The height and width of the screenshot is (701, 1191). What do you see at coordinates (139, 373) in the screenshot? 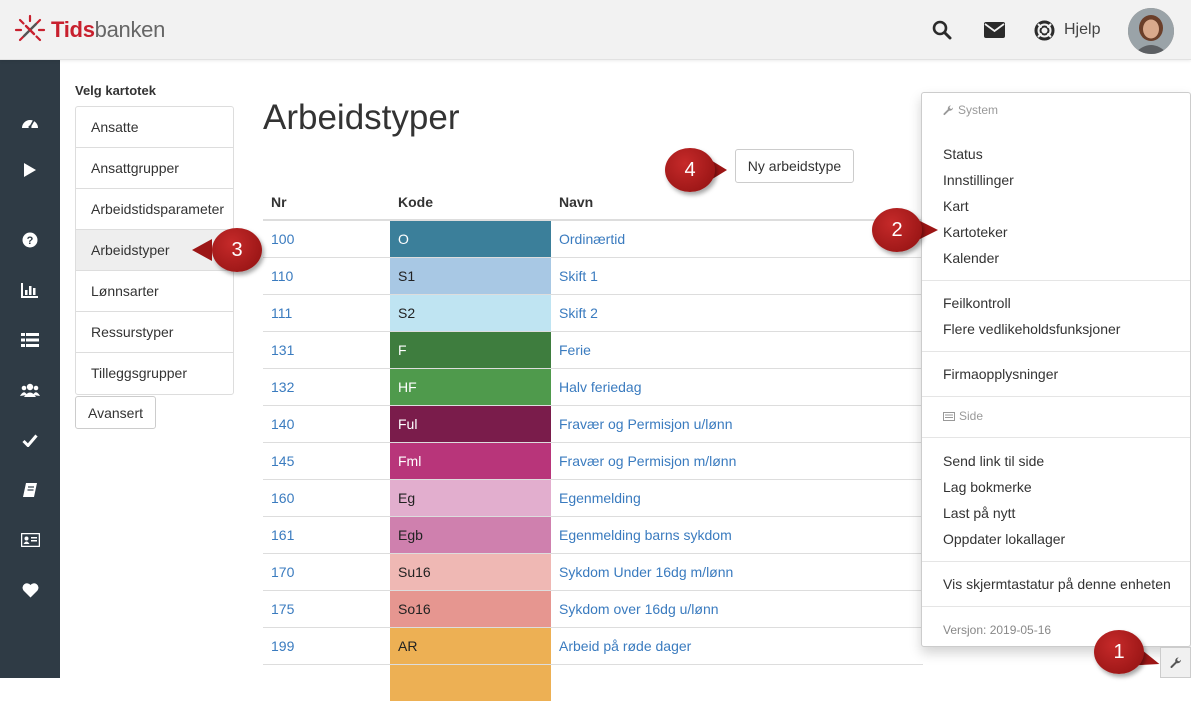
I see `kartotek-item-tilleggsgrupper: Tilleggsgrupper` at bounding box center [139, 373].